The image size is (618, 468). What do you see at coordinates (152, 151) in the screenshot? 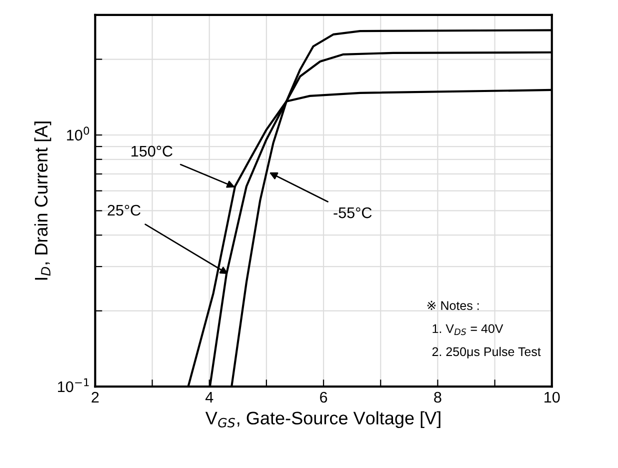
I see `annotation: 150°C` at bounding box center [152, 151].